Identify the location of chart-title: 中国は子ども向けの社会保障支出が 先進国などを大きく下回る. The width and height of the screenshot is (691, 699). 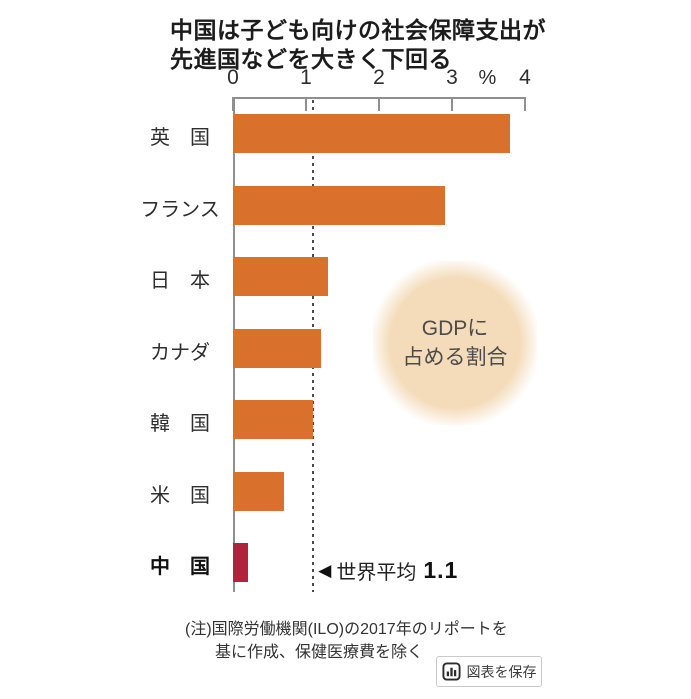
(358, 45).